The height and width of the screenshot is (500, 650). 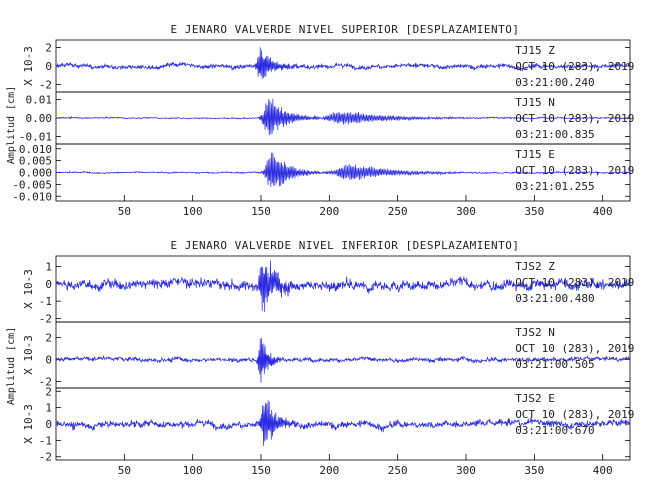 What do you see at coordinates (35, 173) in the screenshot?
I see `y-tick-label: 0.000` at bounding box center [35, 173].